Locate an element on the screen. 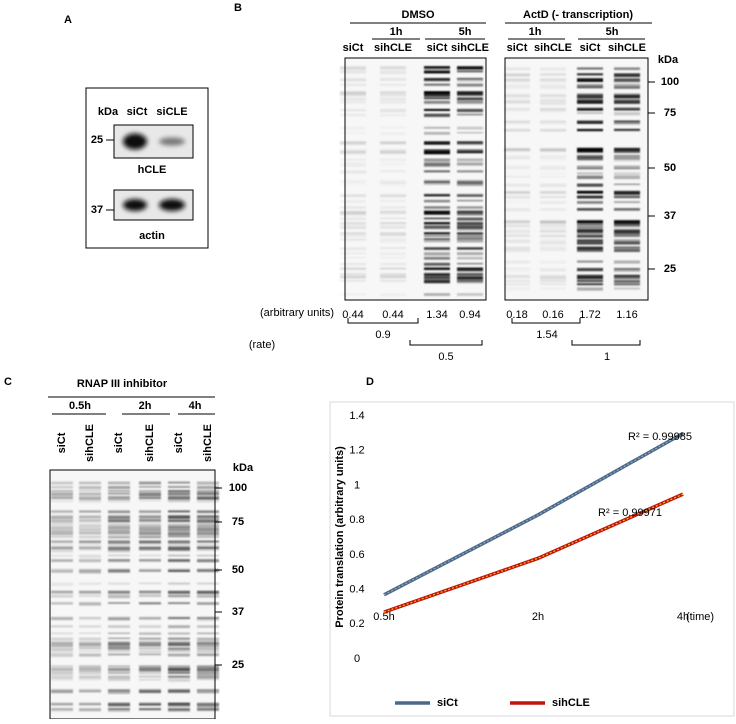 Image resolution: width=736 pixels, height=724 pixels. column-header: kDa is located at coordinates (108, 112).